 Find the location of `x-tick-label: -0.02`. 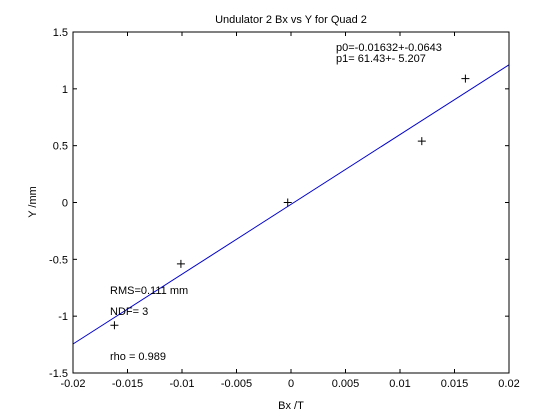

x-tick-label: -0.02 is located at coordinates (72, 384).